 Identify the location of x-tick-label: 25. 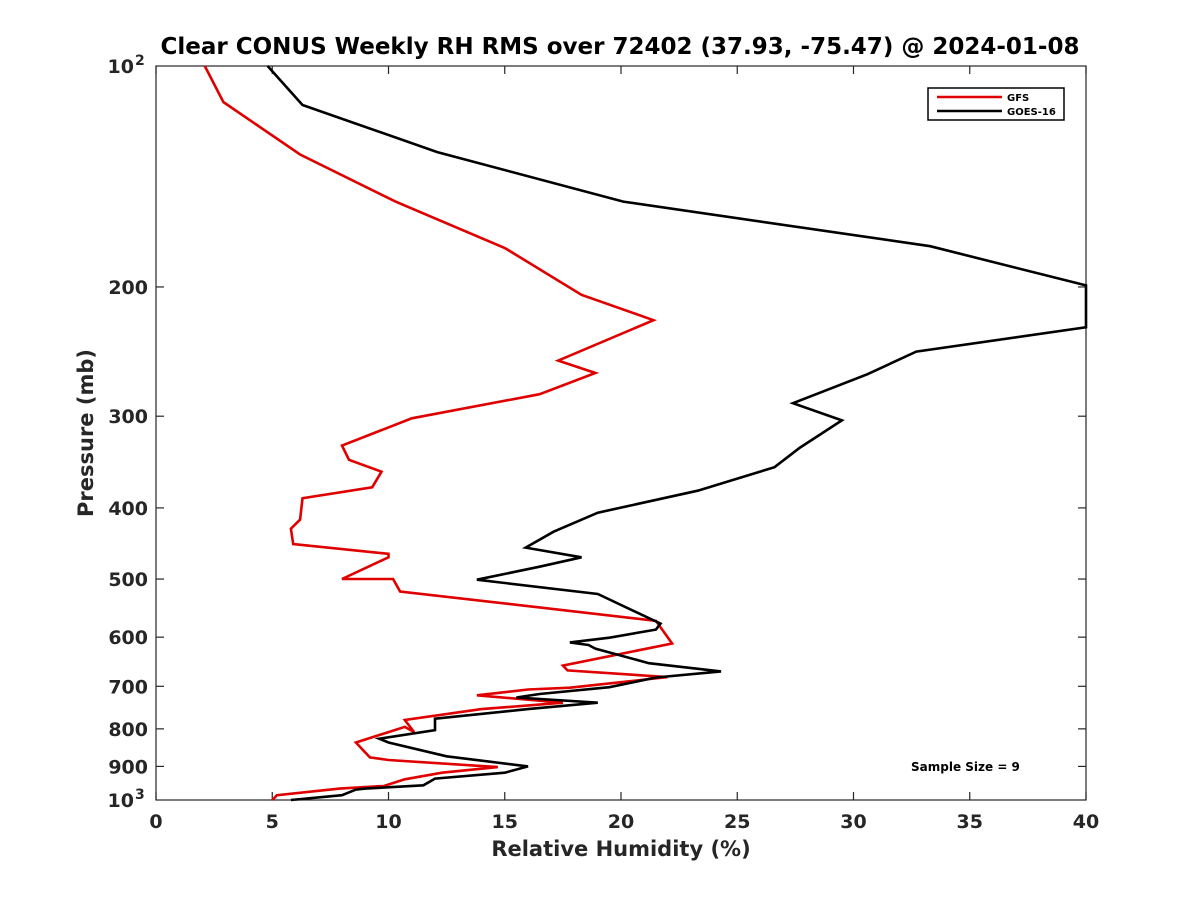
(737, 822).